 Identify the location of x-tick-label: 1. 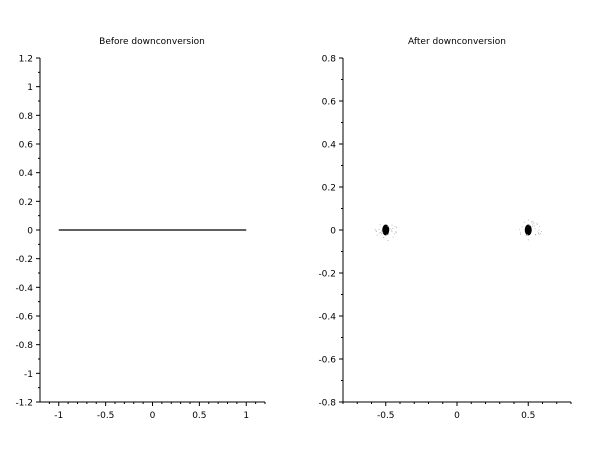
(246, 416).